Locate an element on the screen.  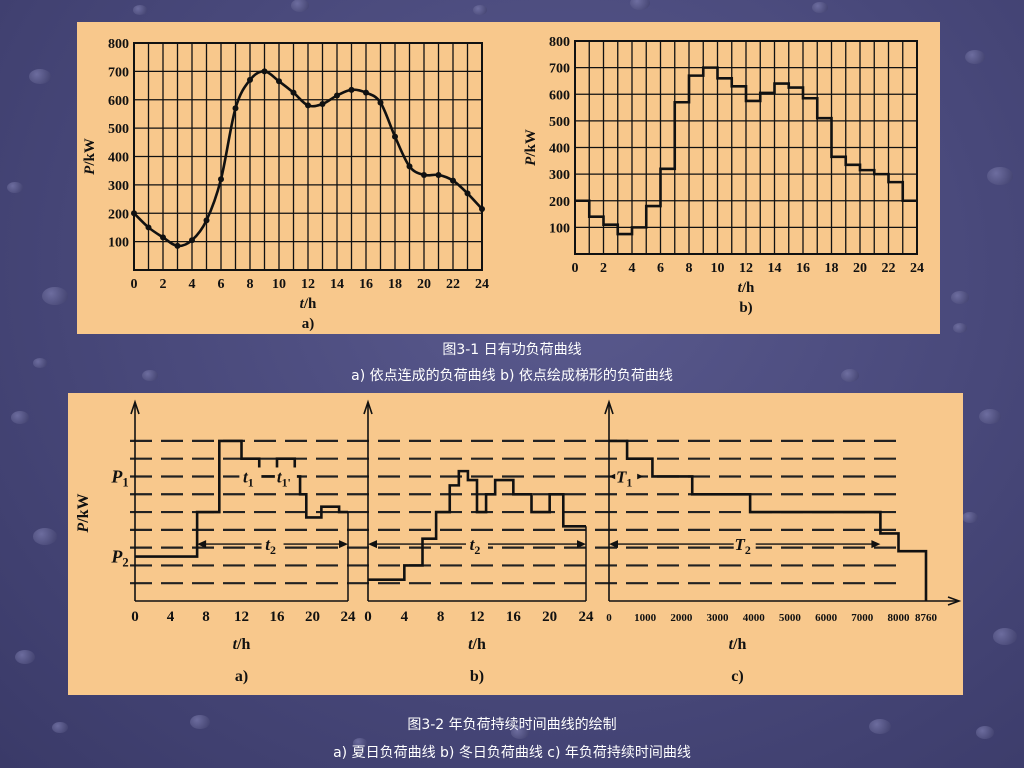
fig1b-xtick-label: 12 is located at coordinates (746, 268).